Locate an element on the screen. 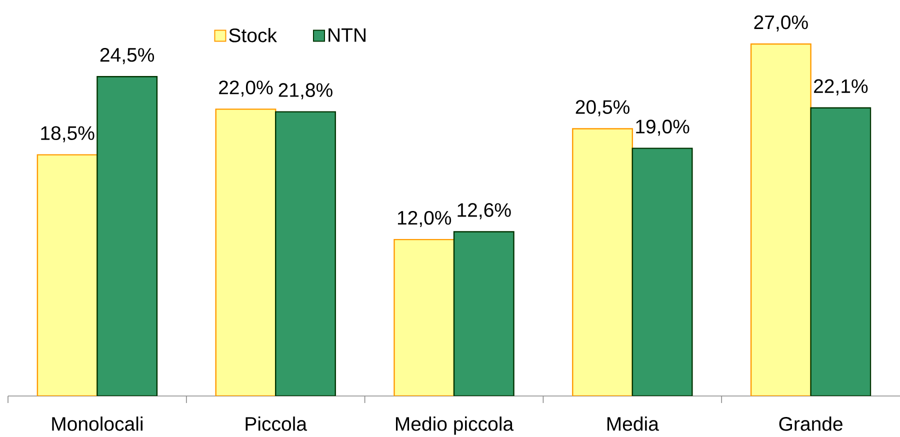  x-tick-label: Media is located at coordinates (633, 423).